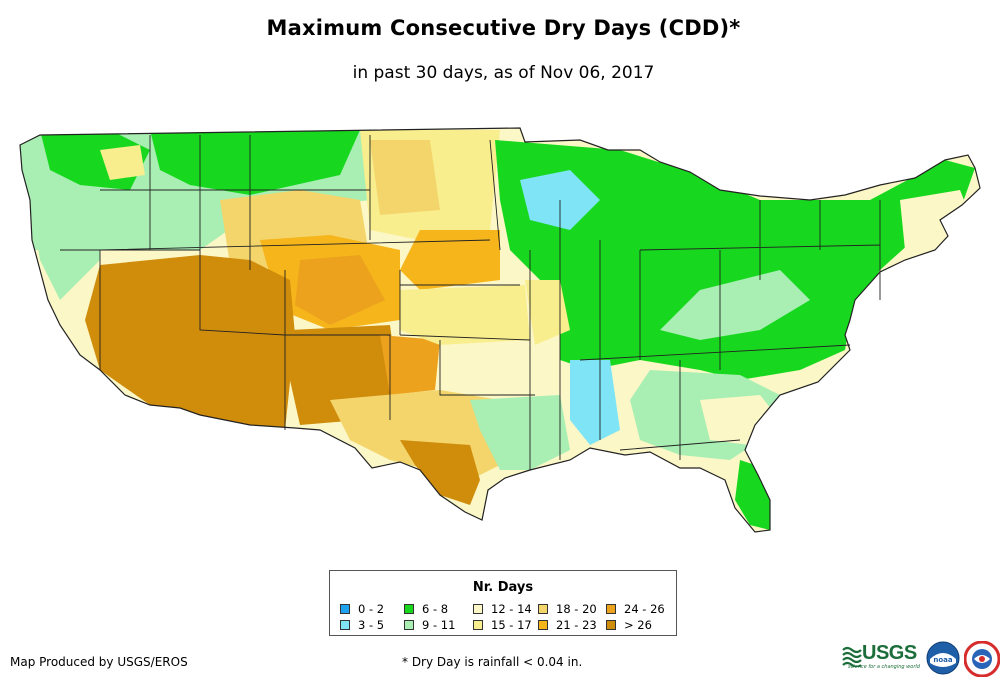  Describe the element at coordinates (982, 659) in the screenshot. I see `nws-logo` at that location.